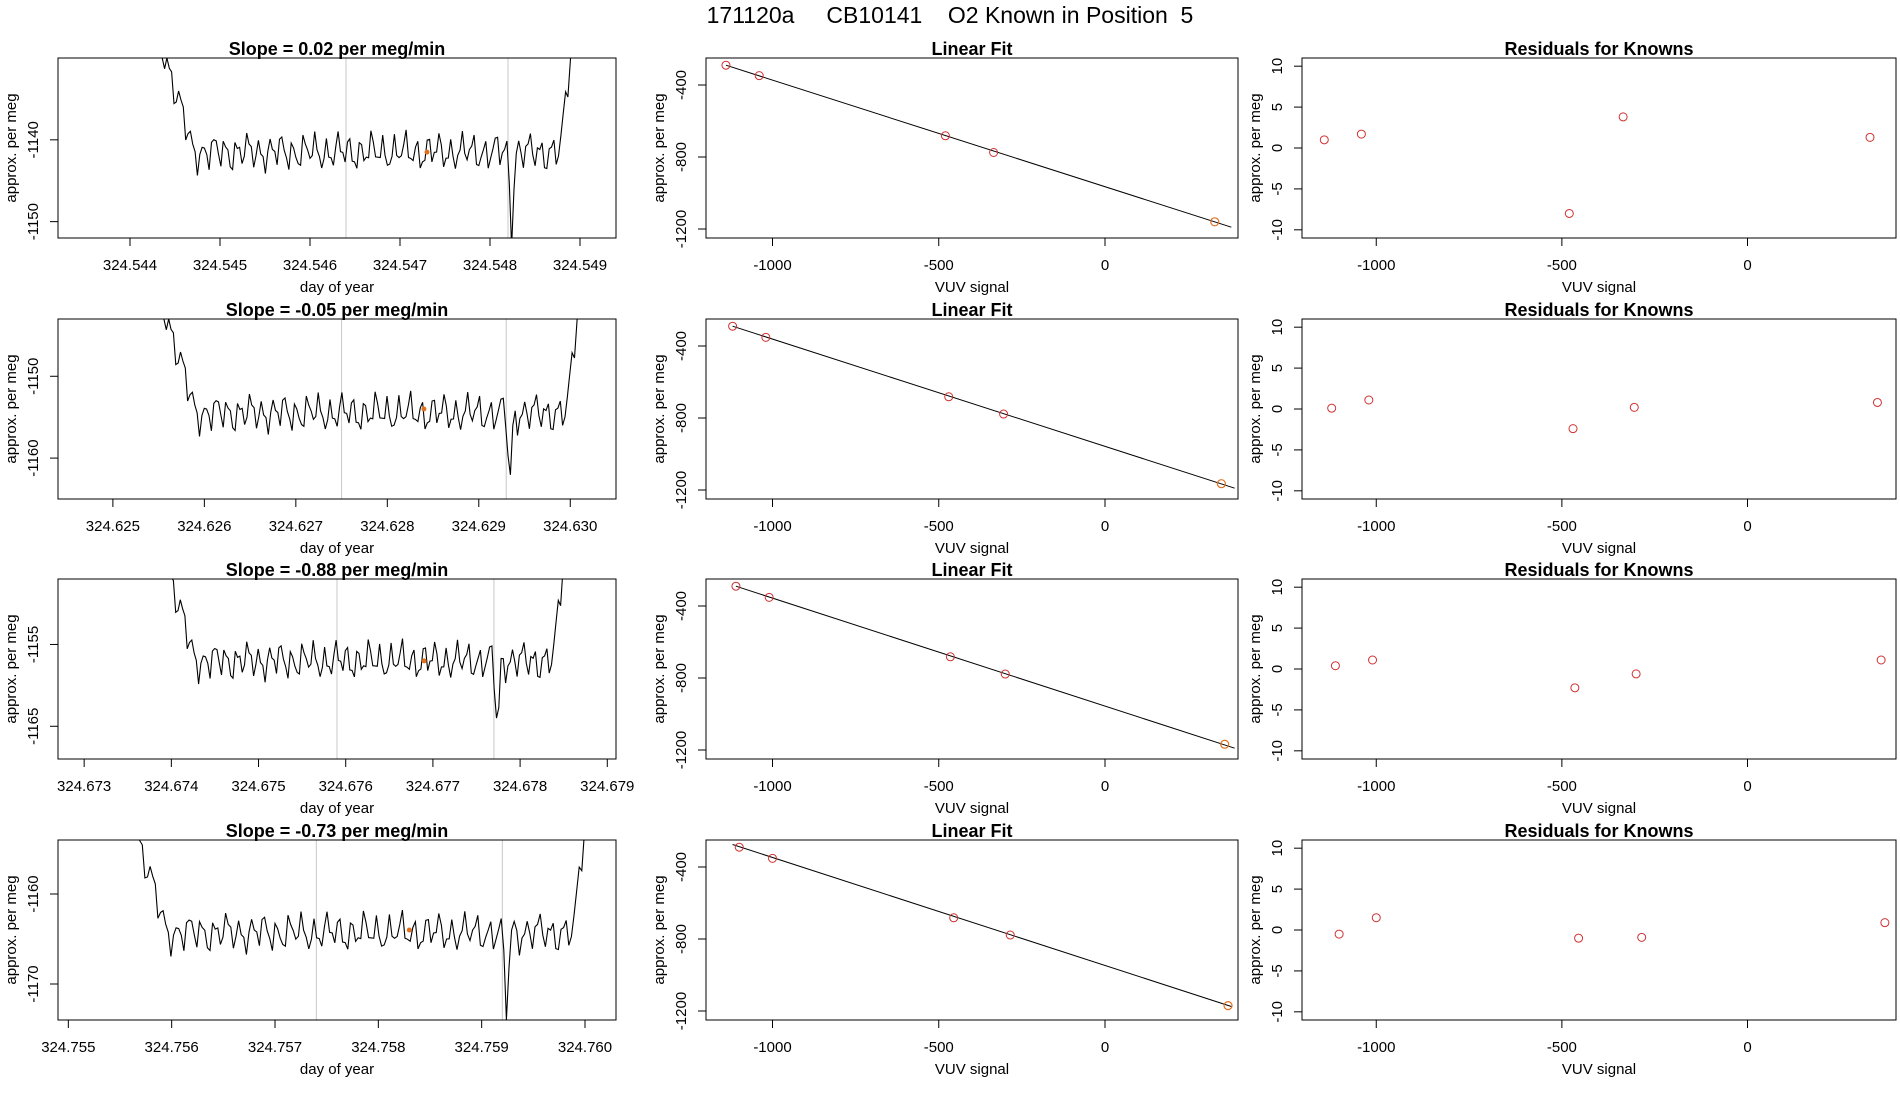 Image resolution: width=1900 pixels, height=1100 pixels. Describe the element at coordinates (1277, 491) in the screenshot. I see `y-tick-label: -10` at that location.